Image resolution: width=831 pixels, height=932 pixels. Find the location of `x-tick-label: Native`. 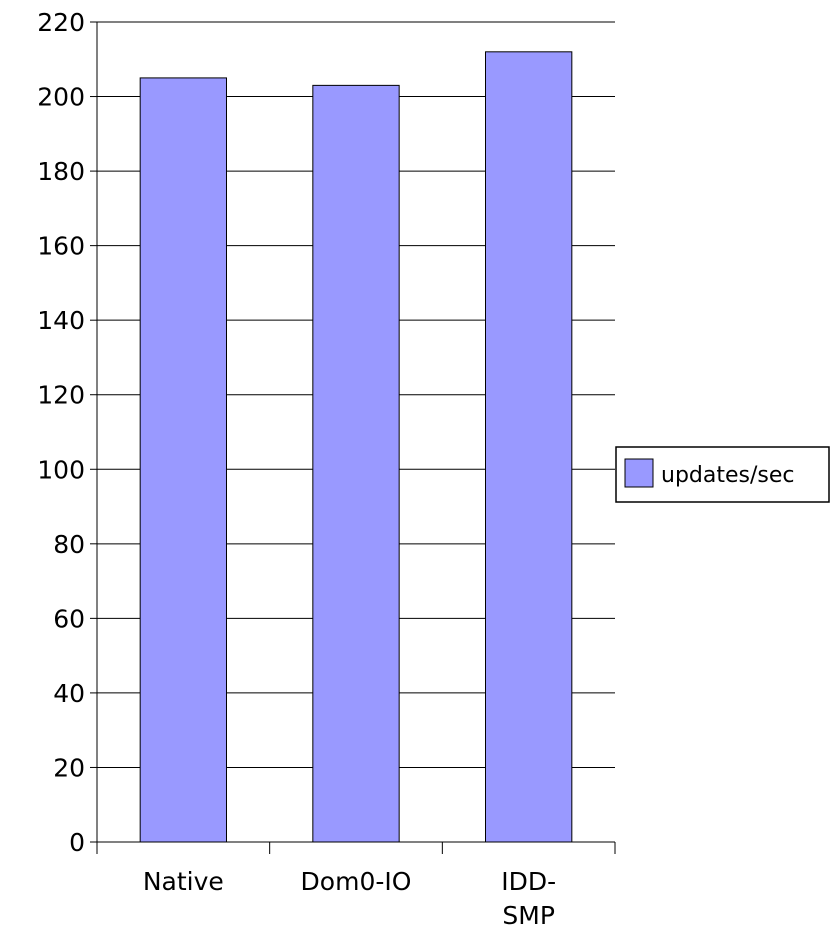

x-tick-label: Native is located at coordinates (183, 881).